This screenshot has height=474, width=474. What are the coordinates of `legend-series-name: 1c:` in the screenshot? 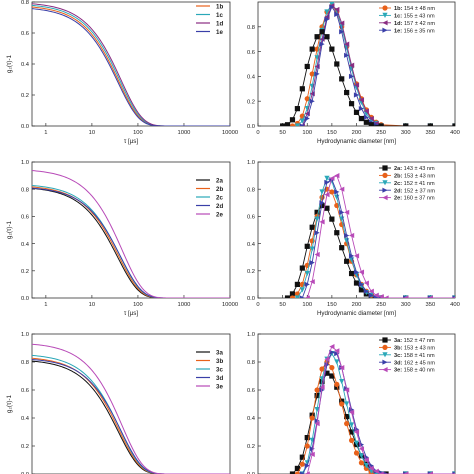 It's located at (398, 17).